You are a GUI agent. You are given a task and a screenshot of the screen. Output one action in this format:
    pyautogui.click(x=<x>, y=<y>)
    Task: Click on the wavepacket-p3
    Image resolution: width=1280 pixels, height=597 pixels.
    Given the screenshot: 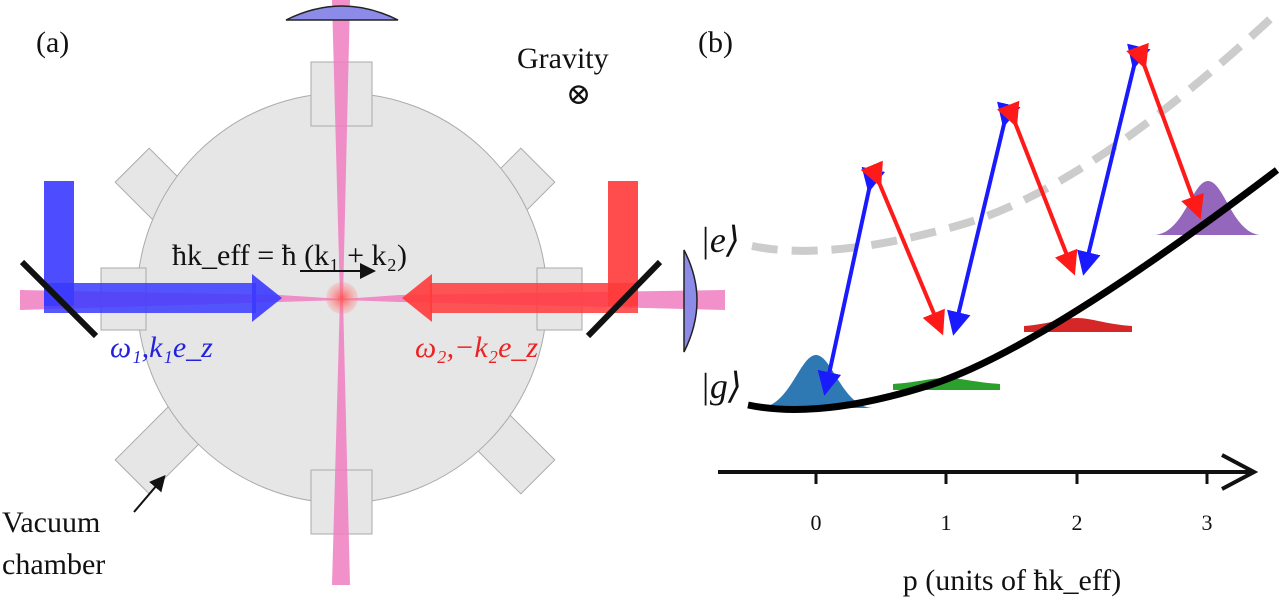 What is the action you would take?
    pyautogui.click(x=1207, y=208)
    